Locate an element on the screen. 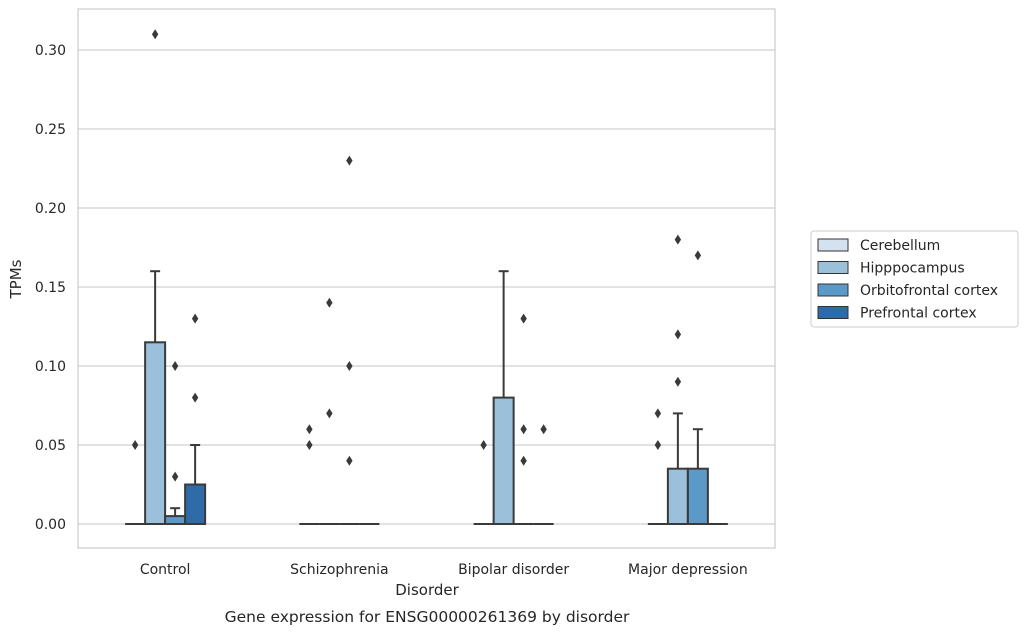  y-tick-label: 0.20 is located at coordinates (50, 209).